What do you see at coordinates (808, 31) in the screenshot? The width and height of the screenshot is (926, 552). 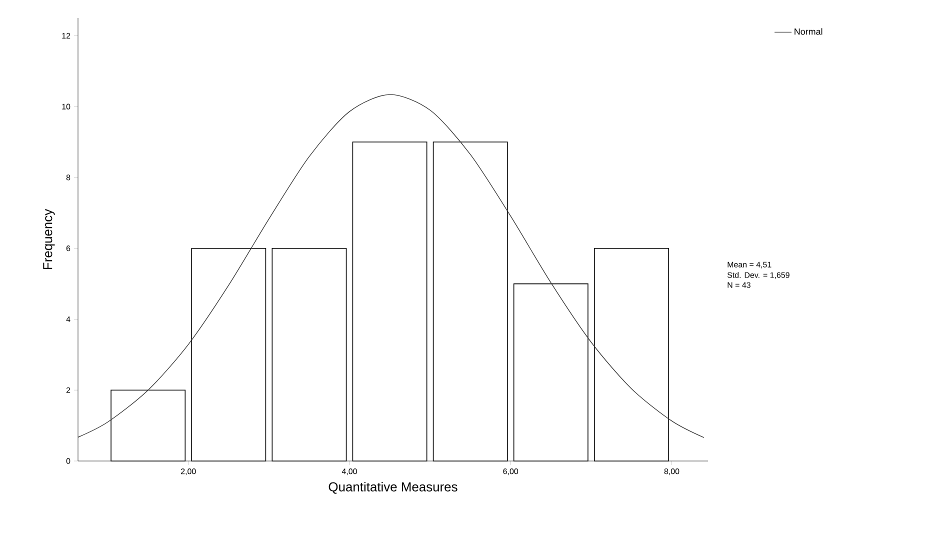 I see `legend-label: Normal` at bounding box center [808, 31].